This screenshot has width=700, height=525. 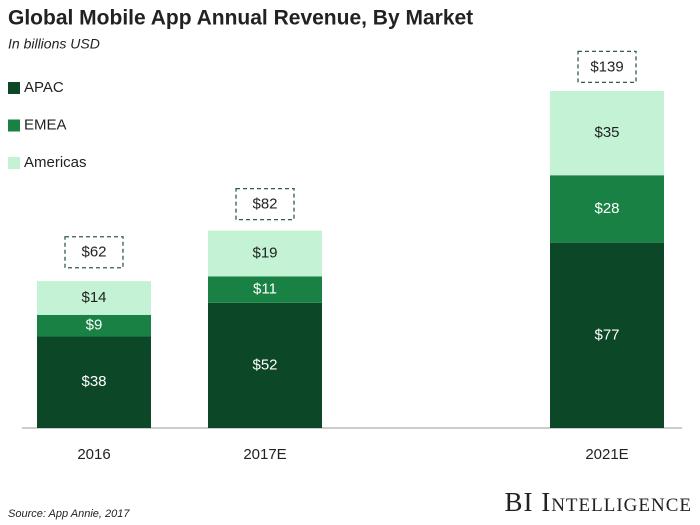 What do you see at coordinates (44, 87) in the screenshot?
I see `legend-label: APAC` at bounding box center [44, 87].